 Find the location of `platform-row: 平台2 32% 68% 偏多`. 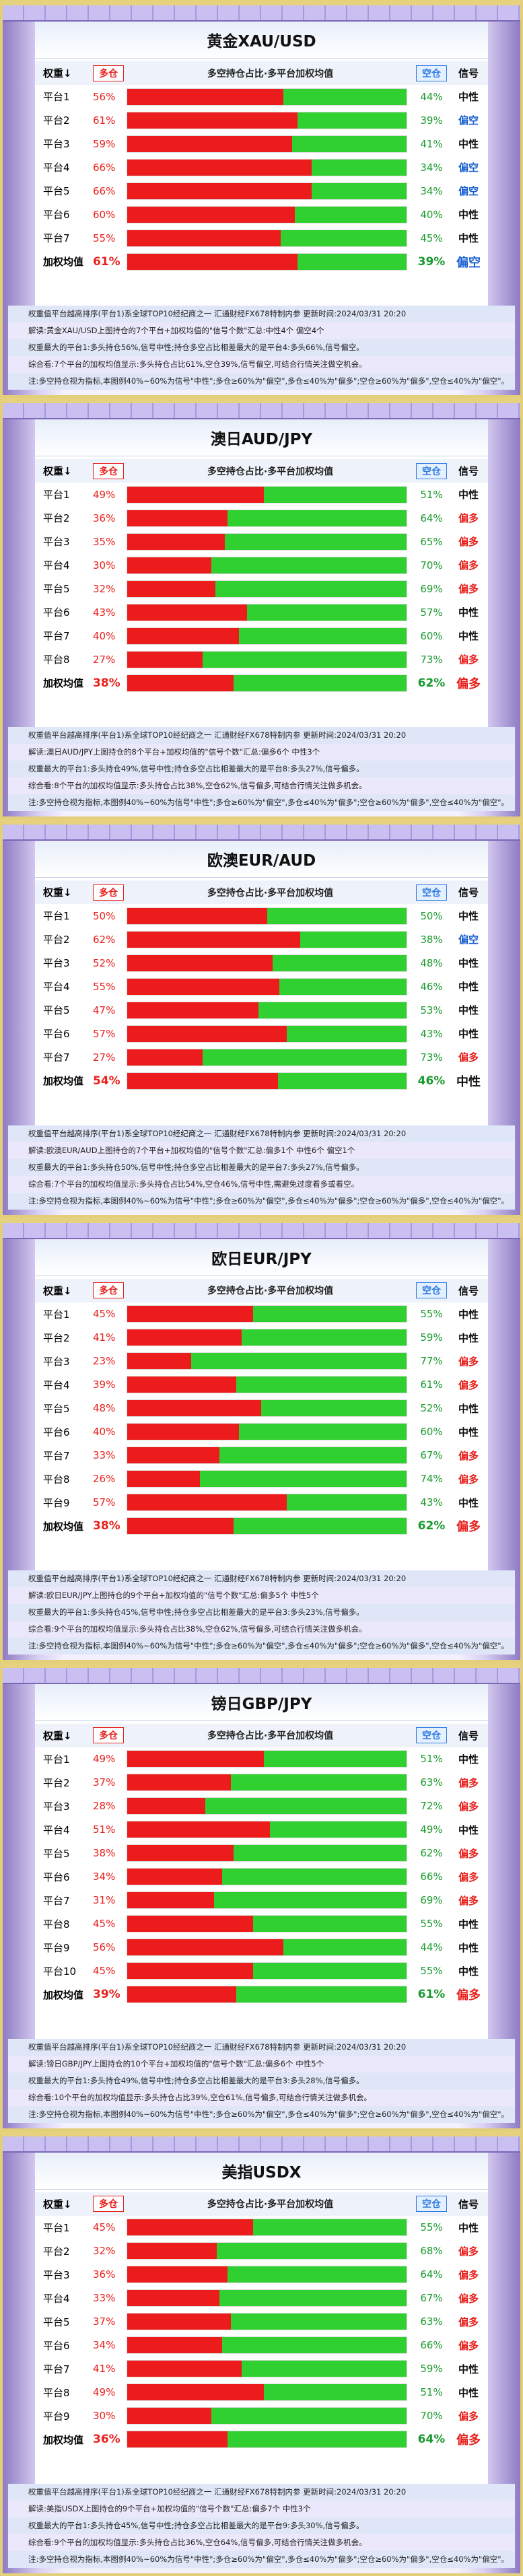

platform-row: 平台2 32% 68% 偏多 is located at coordinates (261, 2251).